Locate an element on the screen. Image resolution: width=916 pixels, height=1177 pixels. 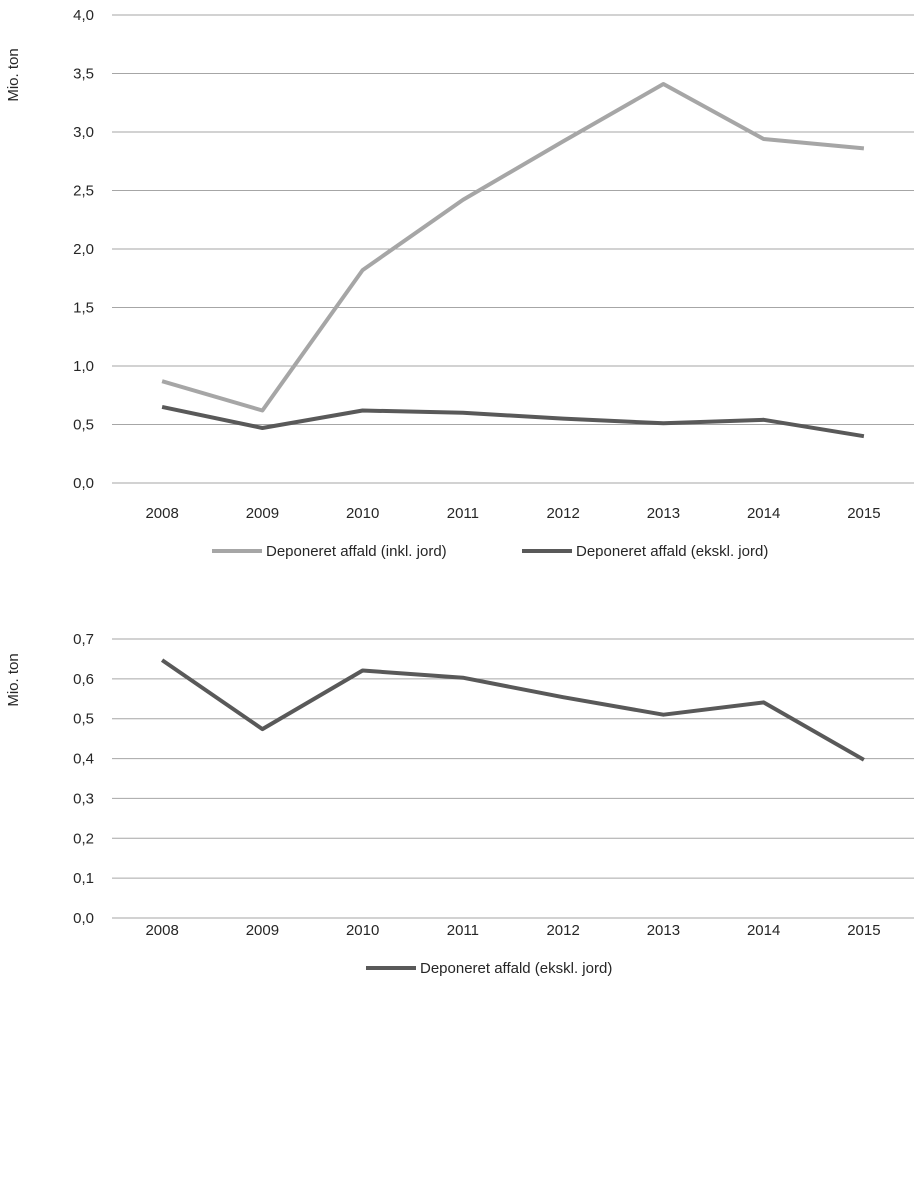
y-tick-label: 2,5 is located at coordinates (83, 191).